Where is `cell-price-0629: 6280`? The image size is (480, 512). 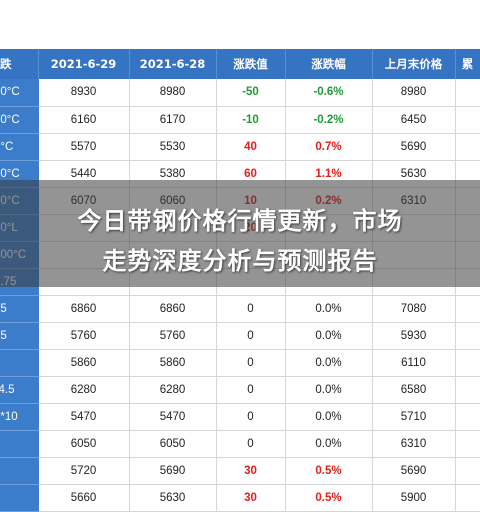 cell-price-0629: 6280 is located at coordinates (83, 389).